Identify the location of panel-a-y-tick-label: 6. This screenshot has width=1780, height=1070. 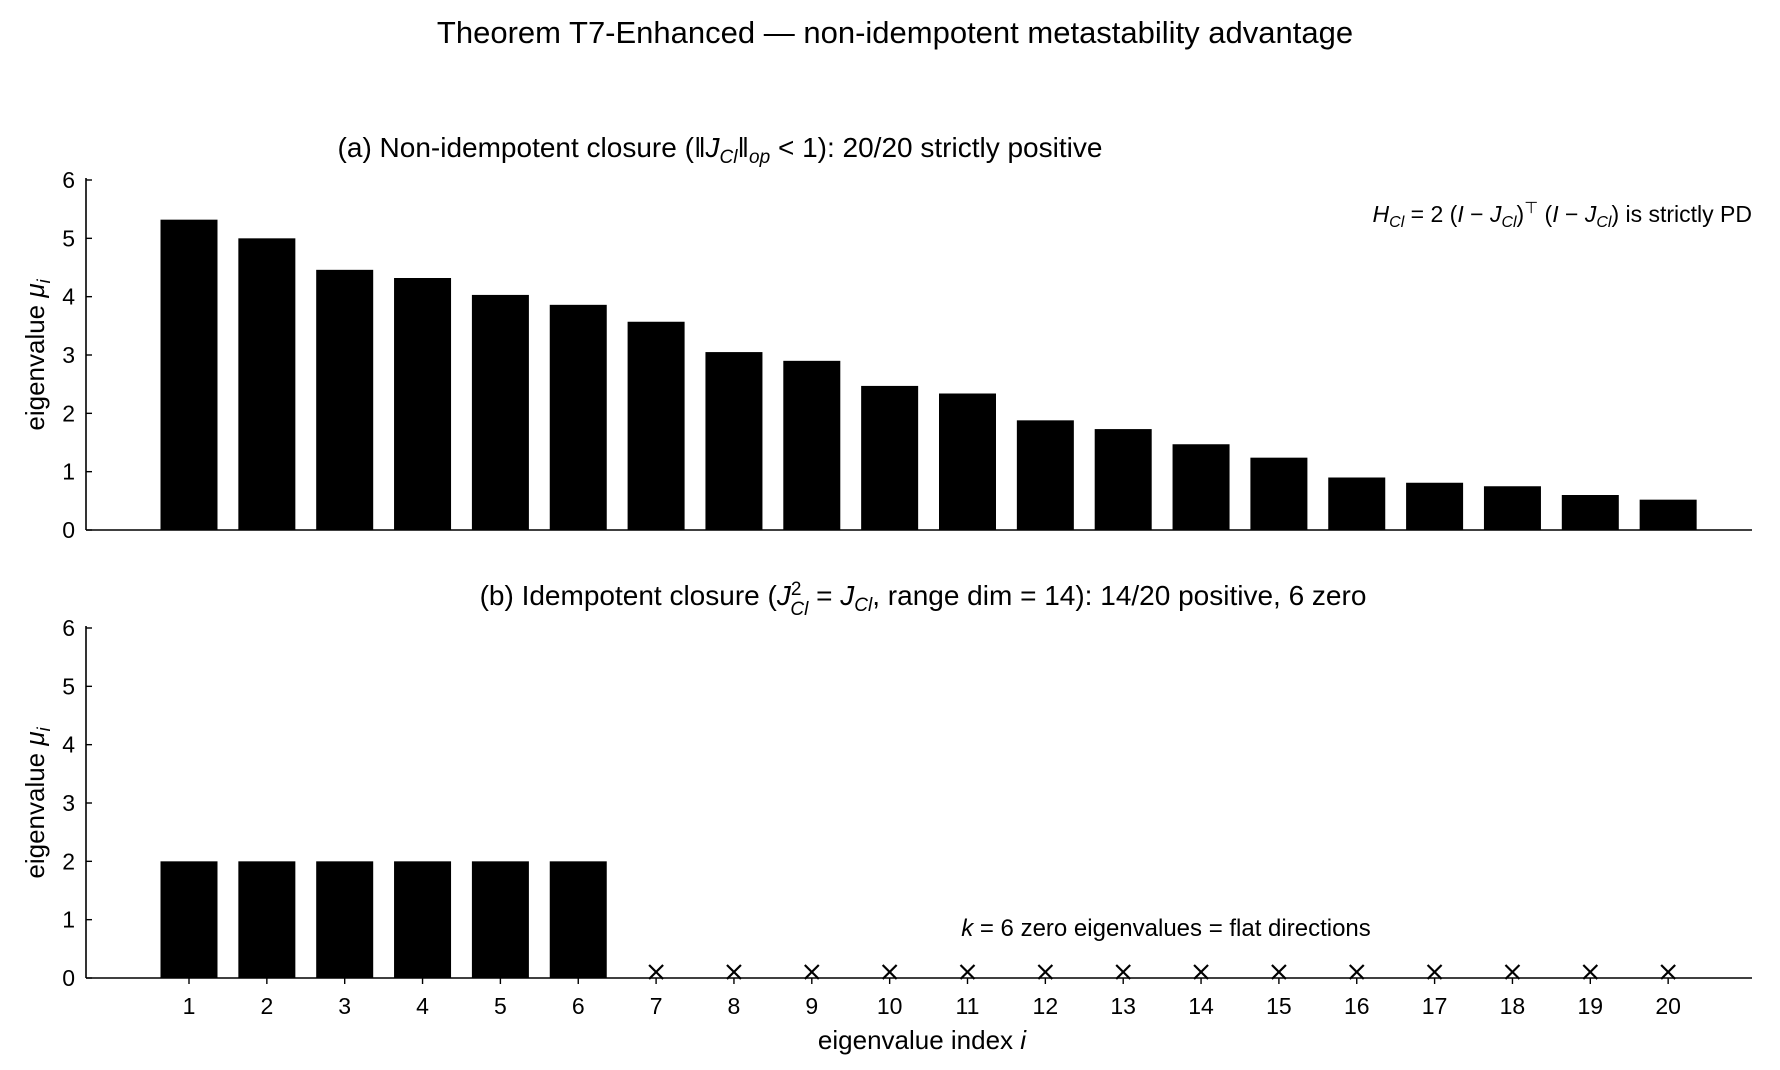
(68, 180).